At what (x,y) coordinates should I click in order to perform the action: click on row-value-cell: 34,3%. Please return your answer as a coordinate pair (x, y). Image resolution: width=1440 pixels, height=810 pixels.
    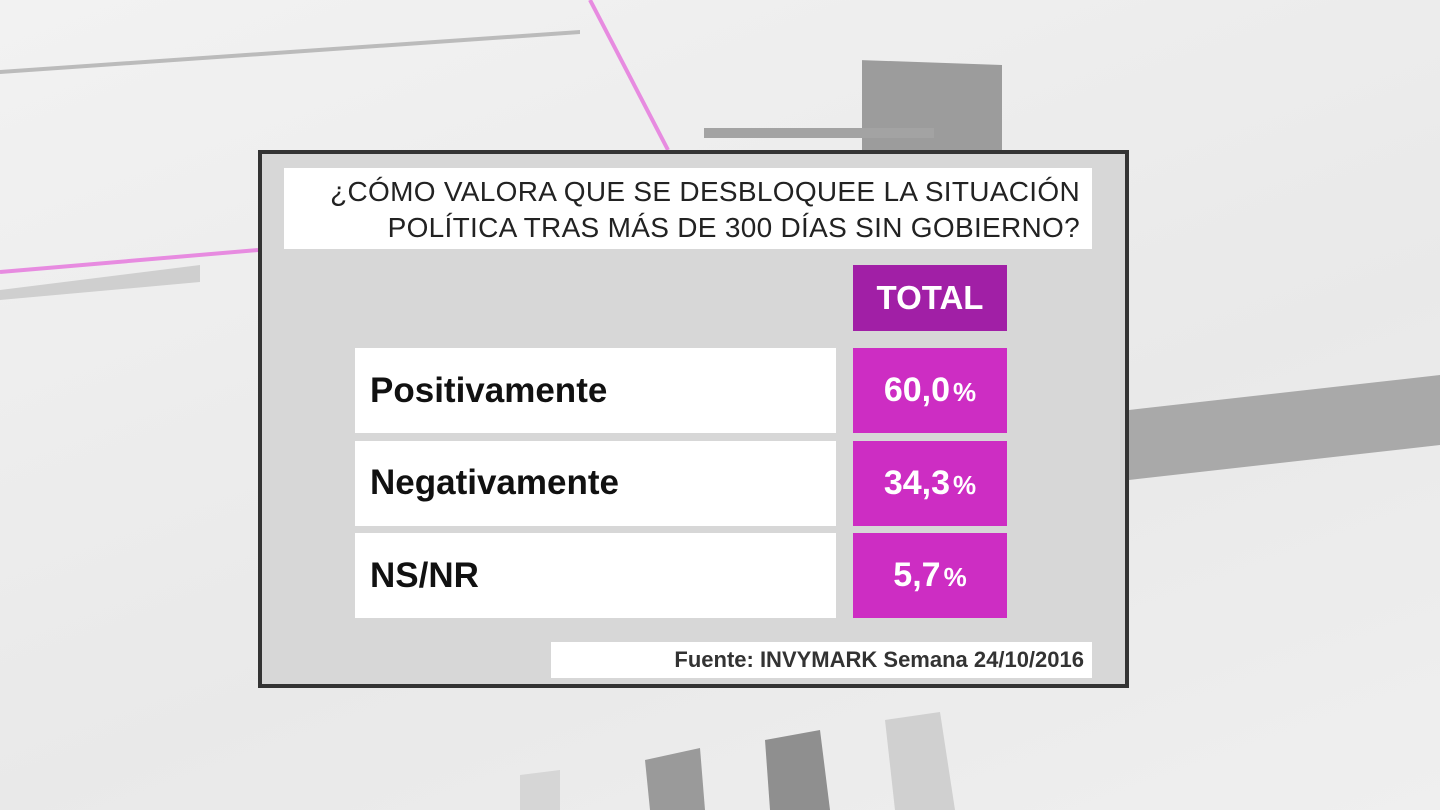
    Looking at the image, I should click on (930, 483).